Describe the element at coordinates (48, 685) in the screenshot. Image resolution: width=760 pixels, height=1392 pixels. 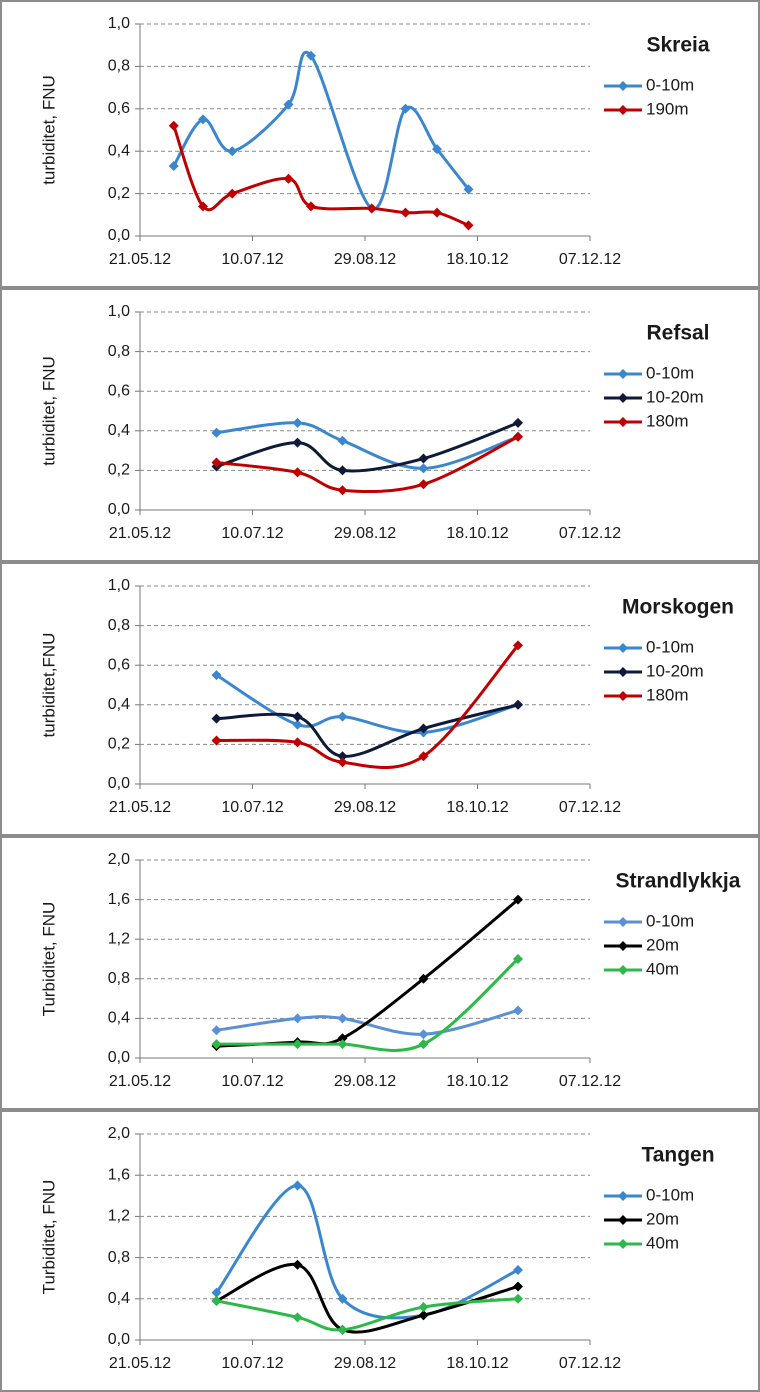
I see `y-axis-title: turbiditet,FNU` at that location.